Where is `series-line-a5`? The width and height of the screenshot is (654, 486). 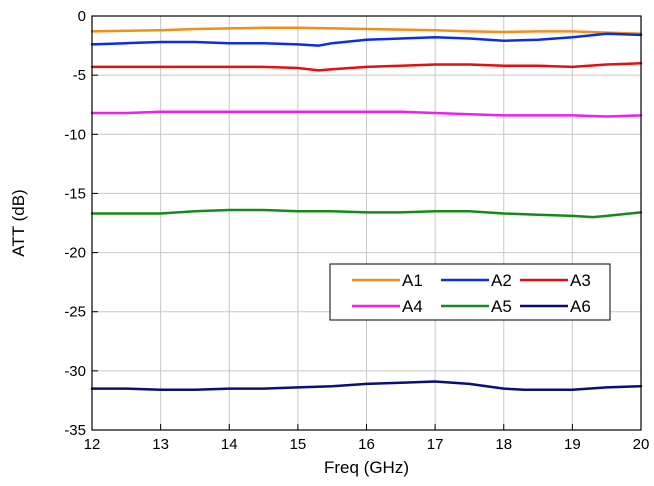
series-line-a5 is located at coordinates (366, 213).